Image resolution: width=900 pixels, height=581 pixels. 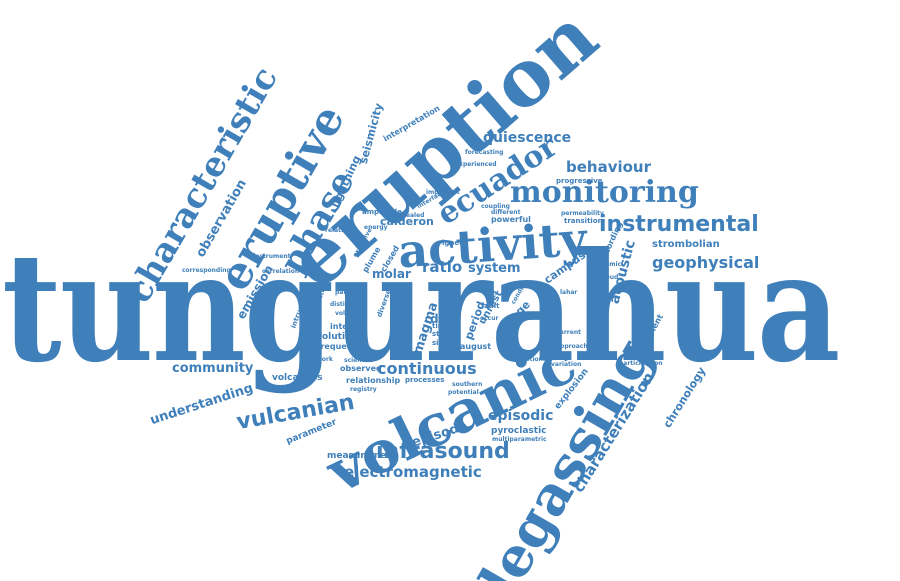 I want to click on word: progressive, so click(x=579, y=181).